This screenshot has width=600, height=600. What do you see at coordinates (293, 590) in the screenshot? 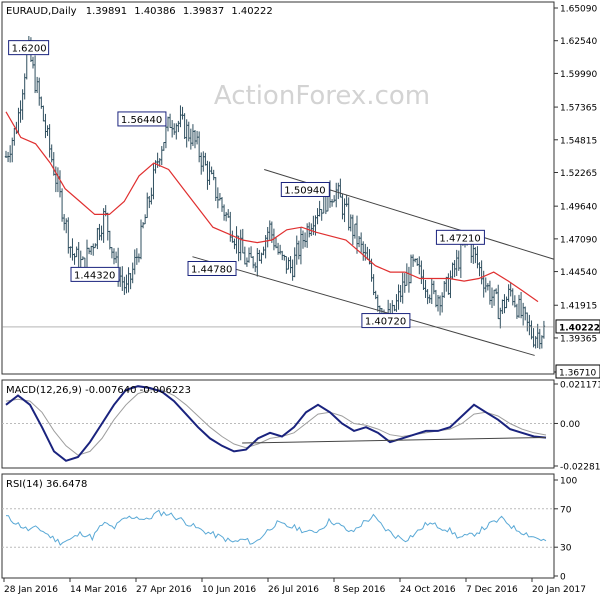
I see `x-tick-label: 26 Jul 2016` at bounding box center [293, 590].